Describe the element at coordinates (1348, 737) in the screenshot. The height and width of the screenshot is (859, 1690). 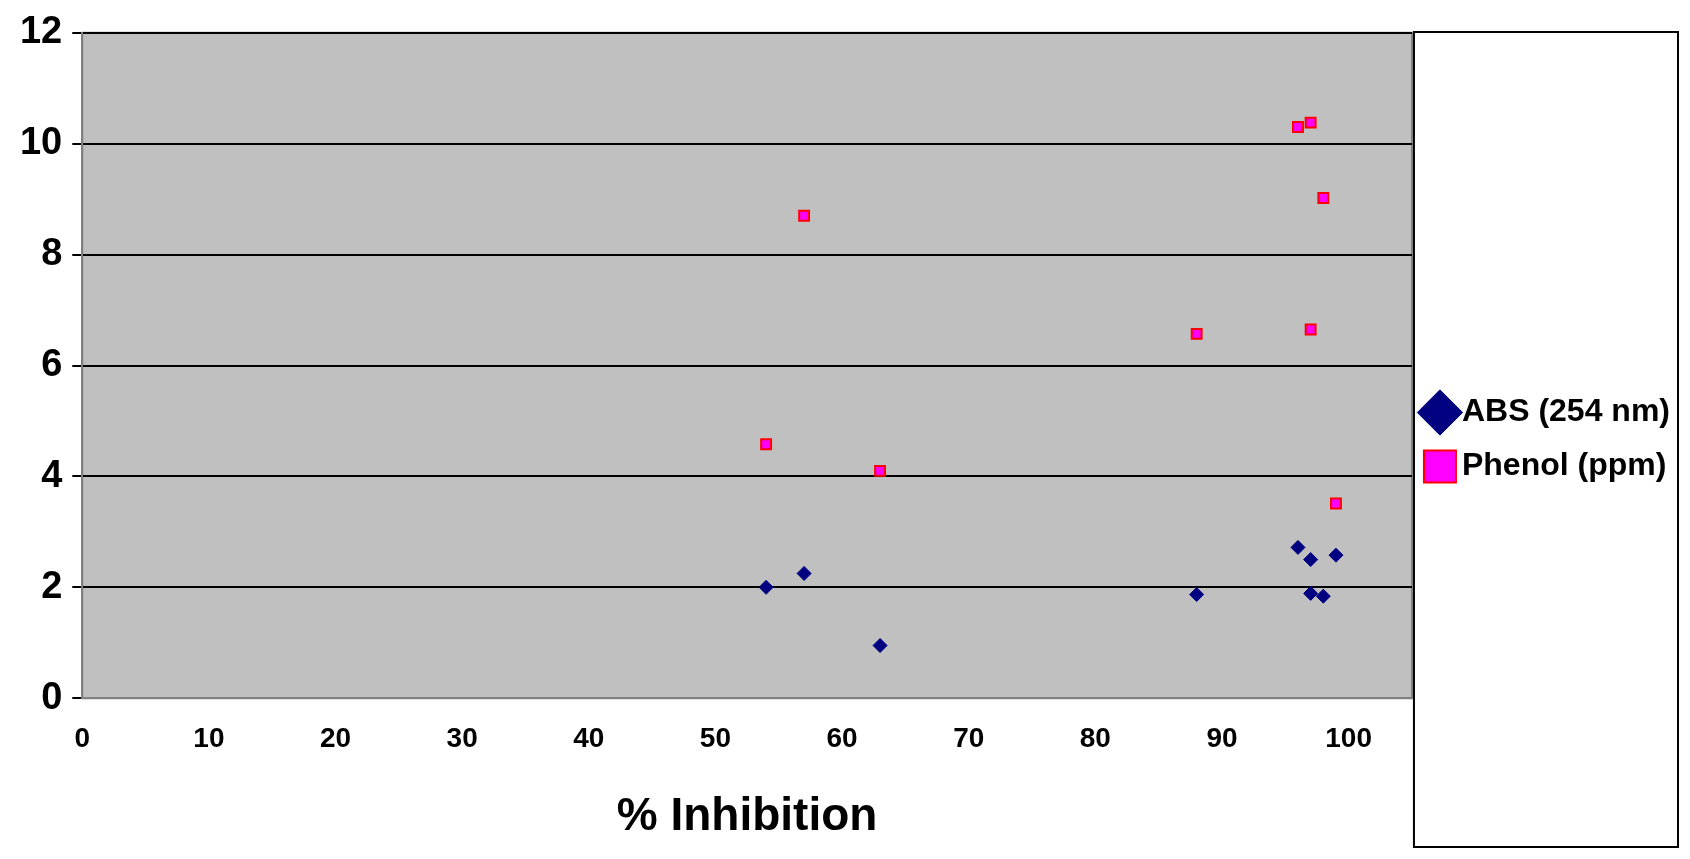
I see `x-tick-label: 100` at that location.